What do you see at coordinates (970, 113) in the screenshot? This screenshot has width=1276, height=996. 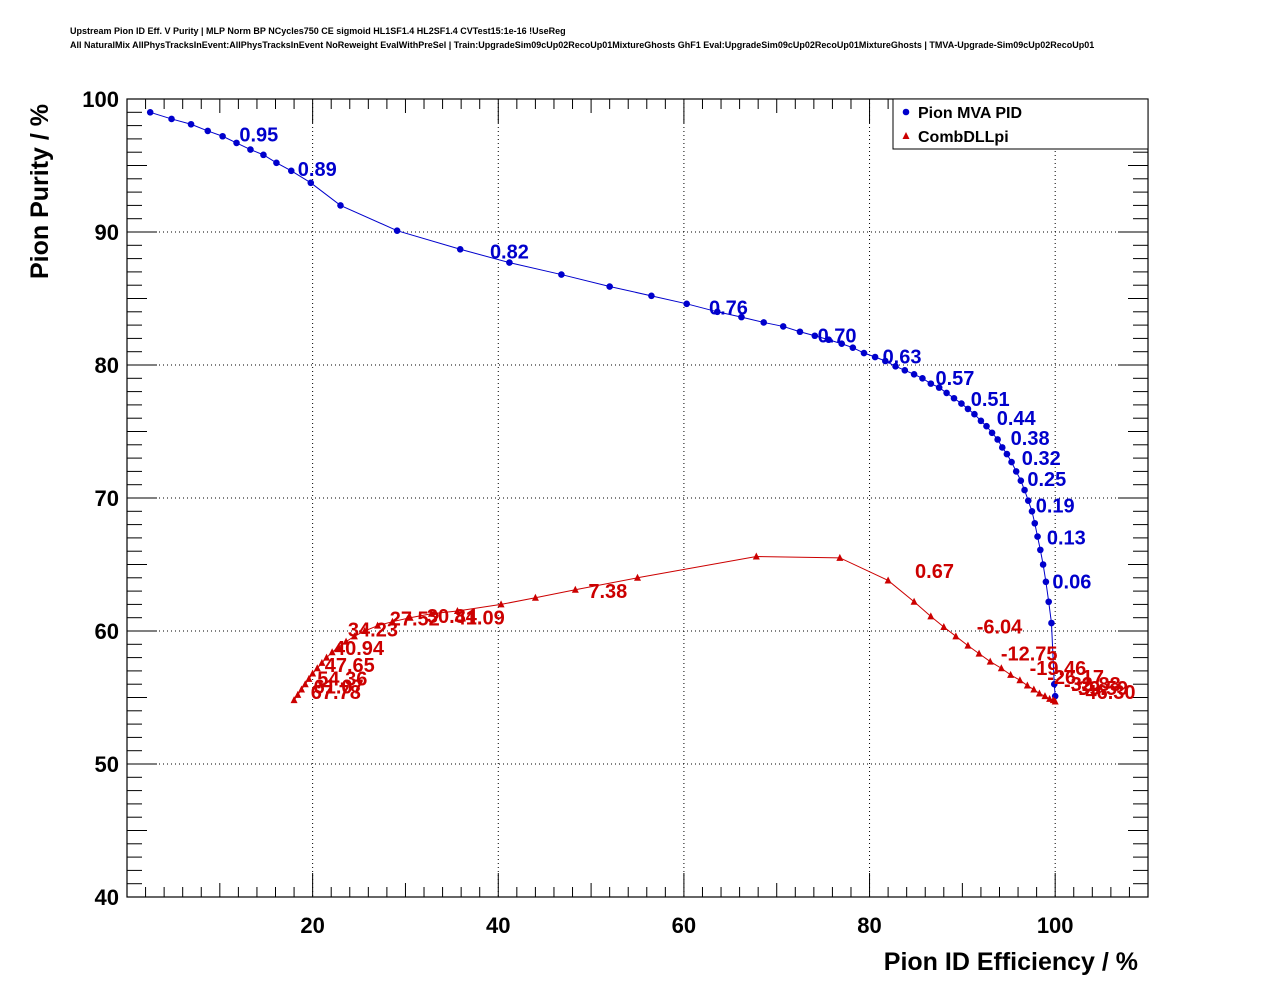 I see `legend-entry-label: Pion MVA PID` at bounding box center [970, 113].